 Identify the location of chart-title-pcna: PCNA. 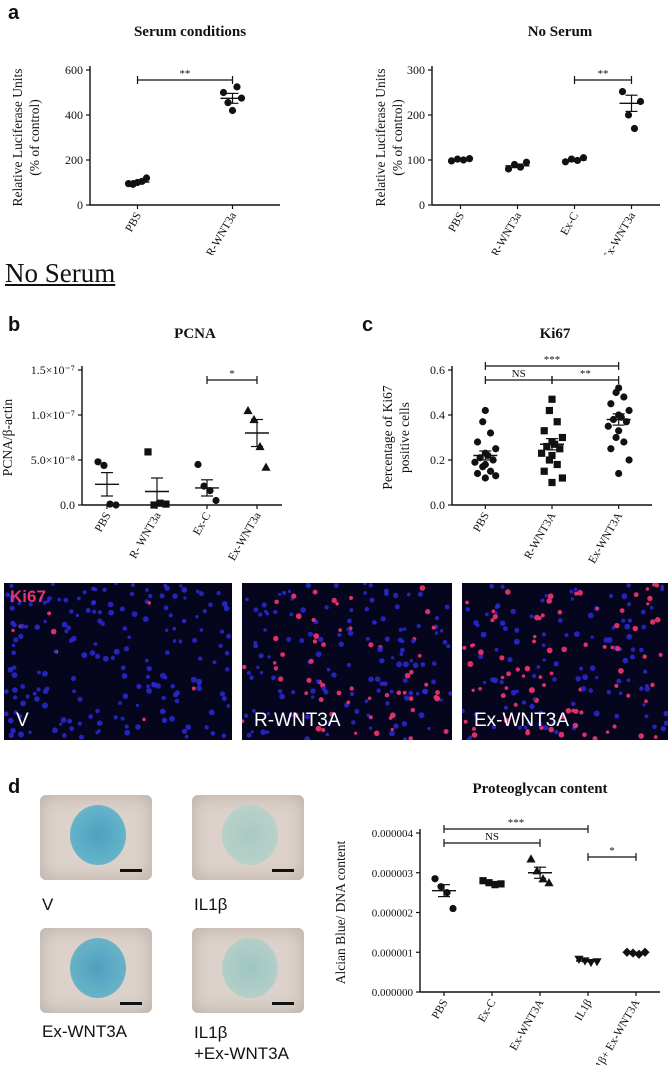
(195, 334).